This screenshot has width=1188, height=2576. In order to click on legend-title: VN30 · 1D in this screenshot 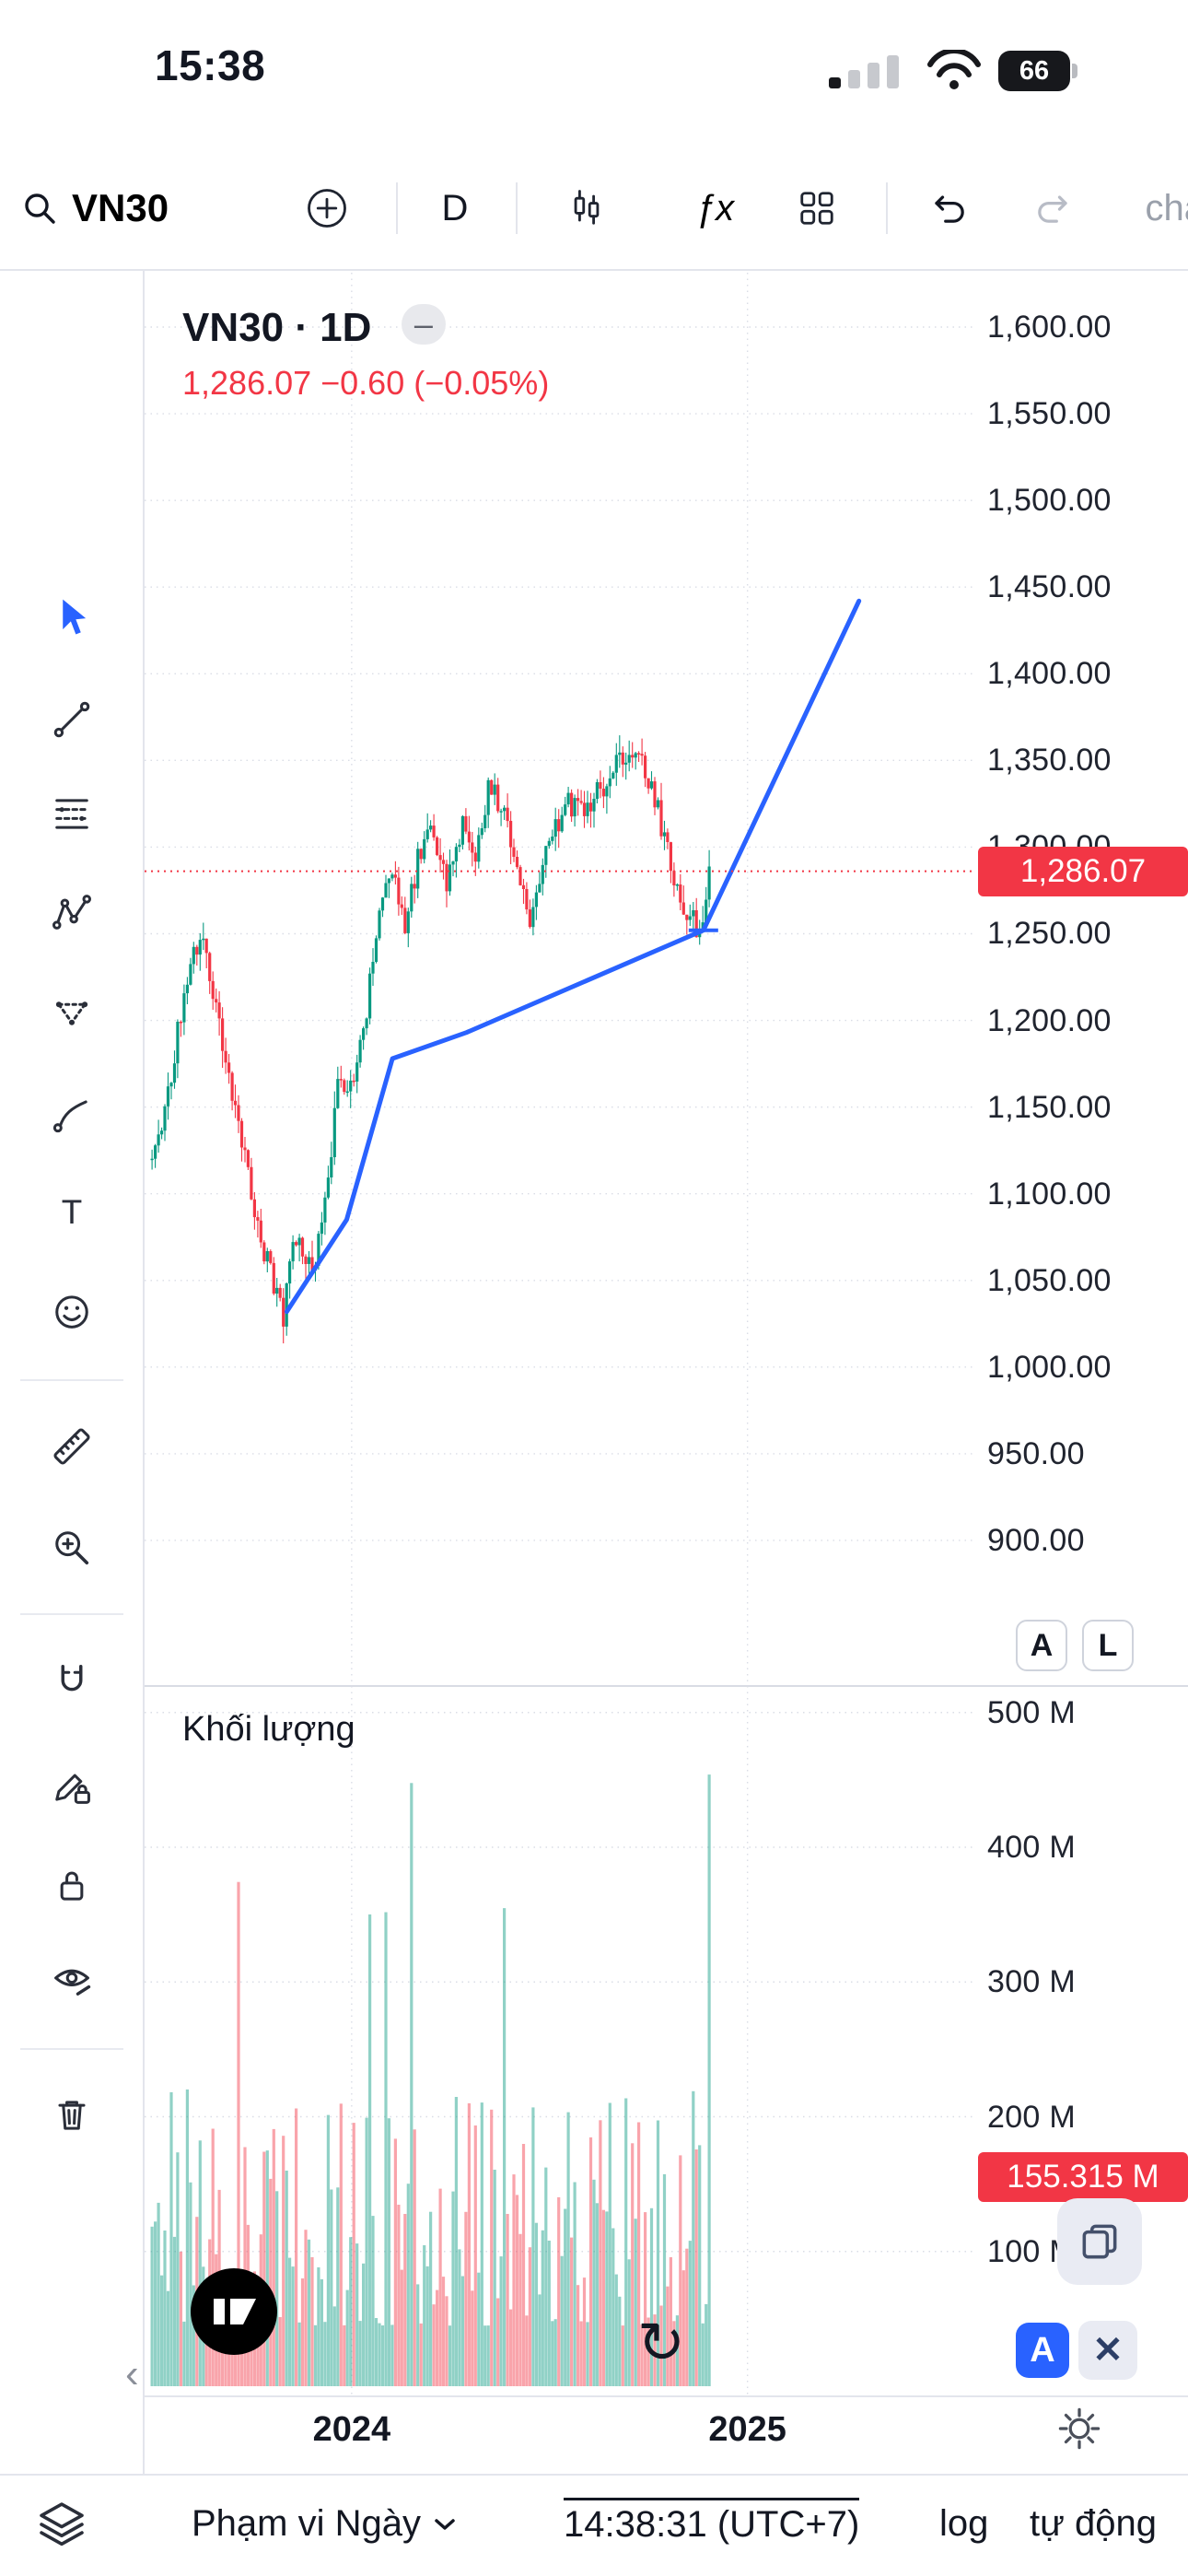, I will do `click(277, 327)`.